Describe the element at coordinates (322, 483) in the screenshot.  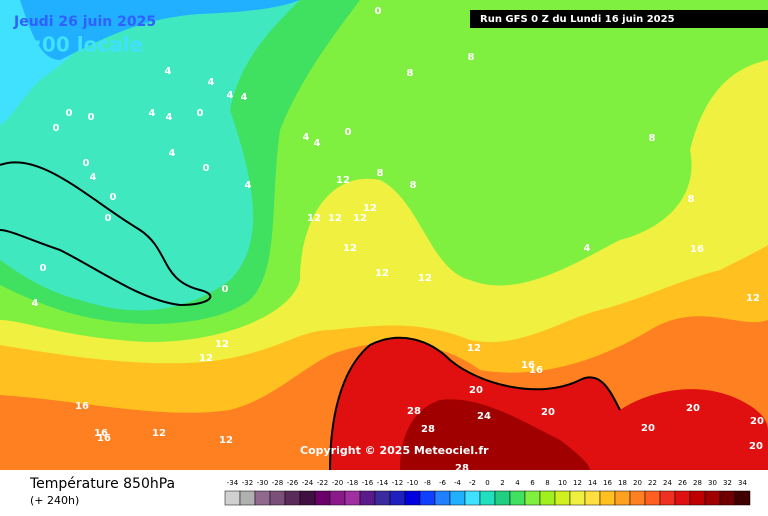
I see `legend-label: -22` at that location.